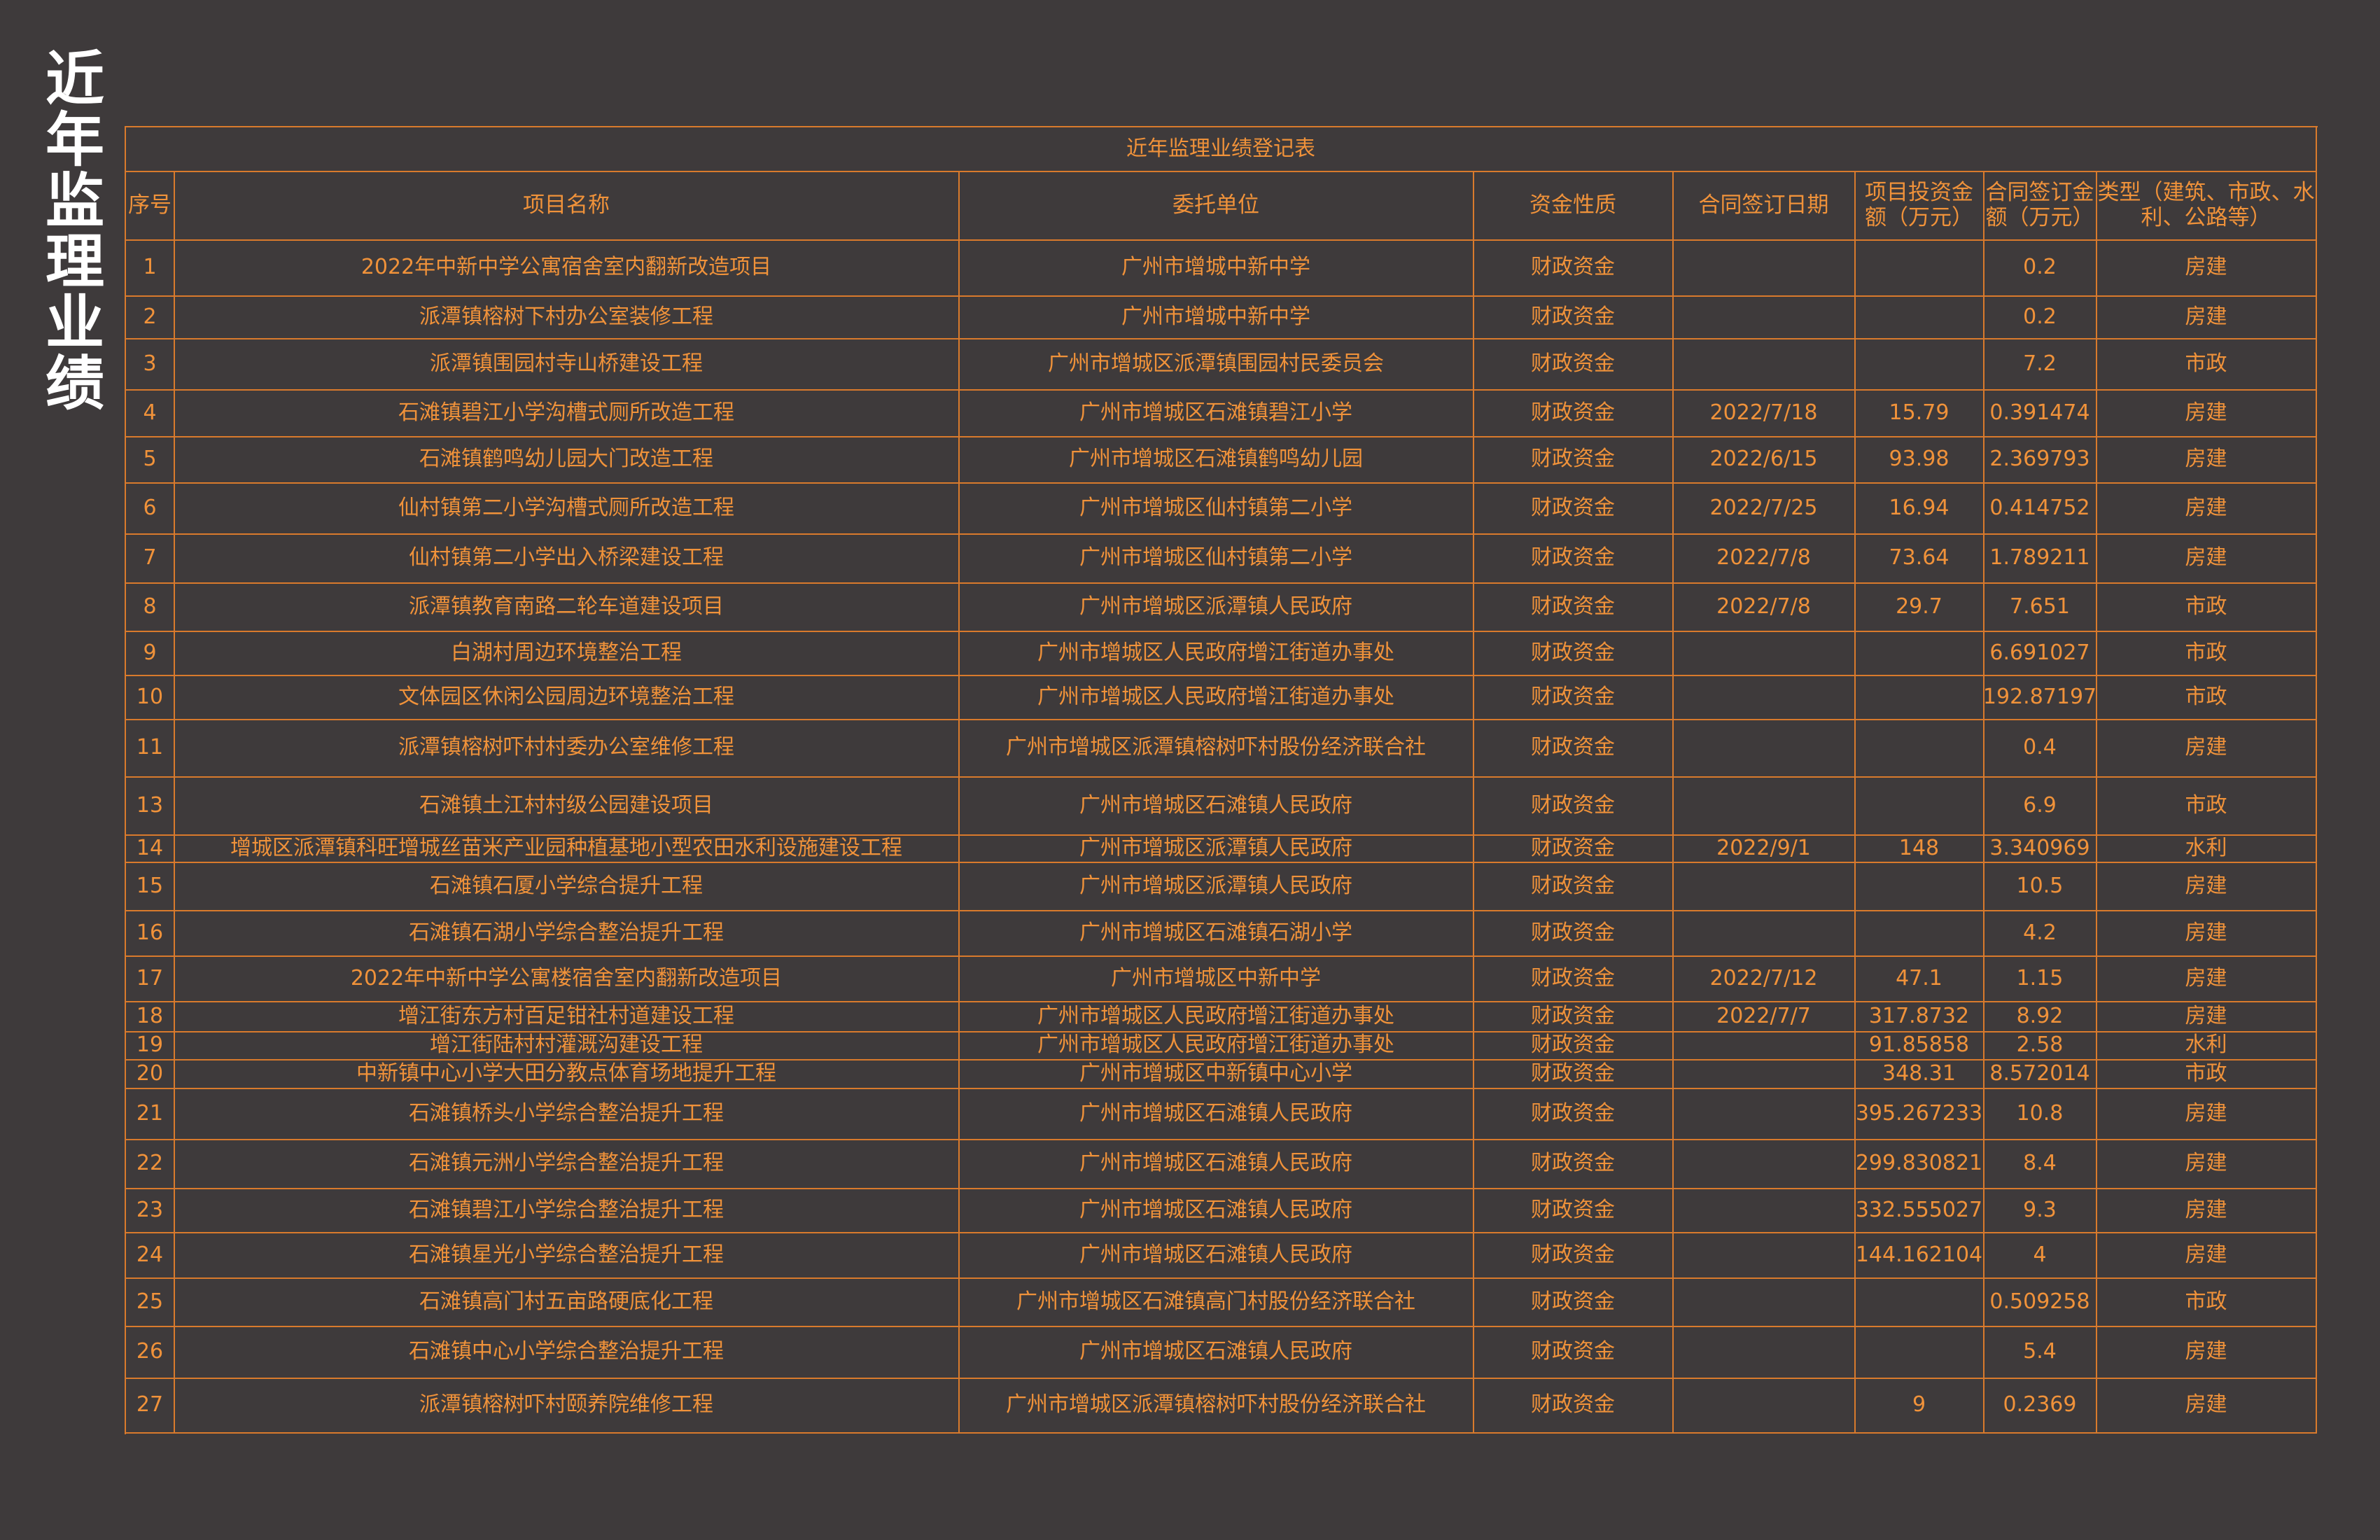 This screenshot has height=1540, width=2380. What do you see at coordinates (1221, 149) in the screenshot?
I see `table-title: 近年监理业绩登记表` at bounding box center [1221, 149].